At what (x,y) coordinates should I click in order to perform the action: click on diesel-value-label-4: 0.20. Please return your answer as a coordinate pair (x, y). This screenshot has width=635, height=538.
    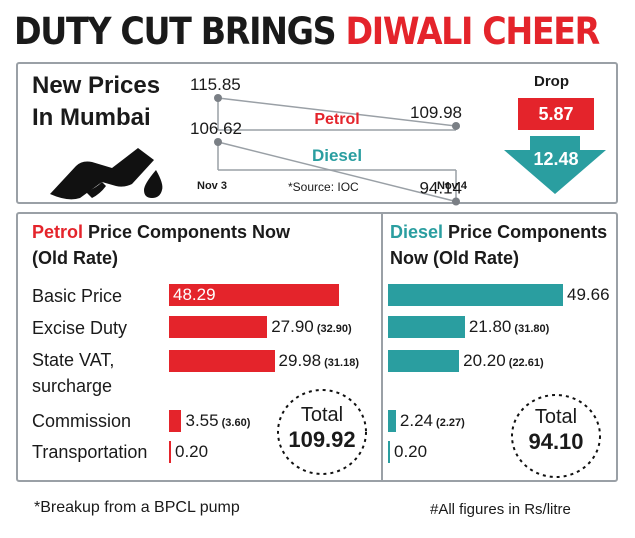
    Looking at the image, I should click on (410, 452).